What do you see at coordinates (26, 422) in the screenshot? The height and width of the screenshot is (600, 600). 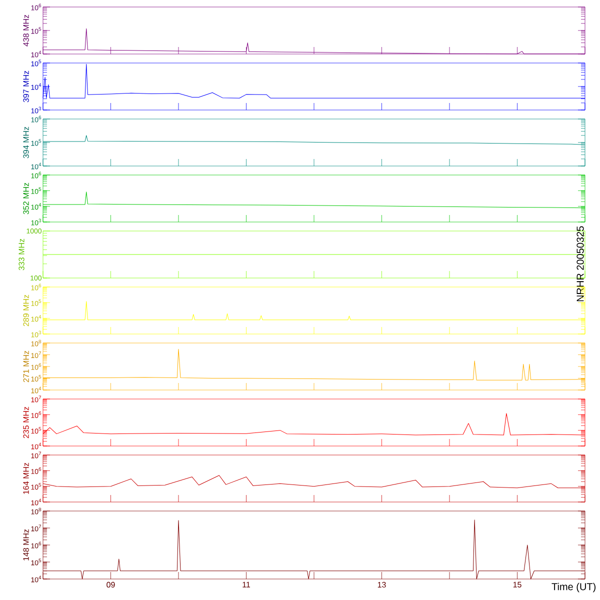 I see `y-axis-title: 235 MHz` at bounding box center [26, 422].